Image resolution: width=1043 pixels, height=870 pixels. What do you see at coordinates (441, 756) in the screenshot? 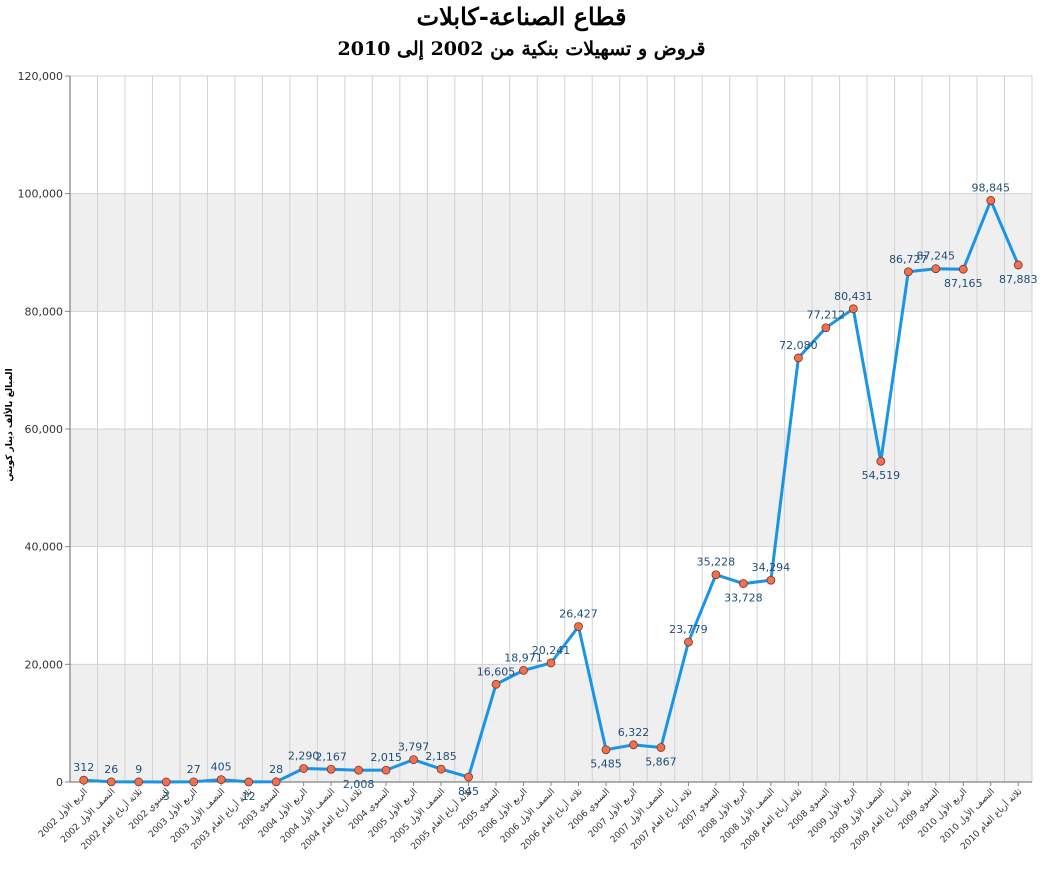
I see `data-label: 2,185` at bounding box center [441, 756].